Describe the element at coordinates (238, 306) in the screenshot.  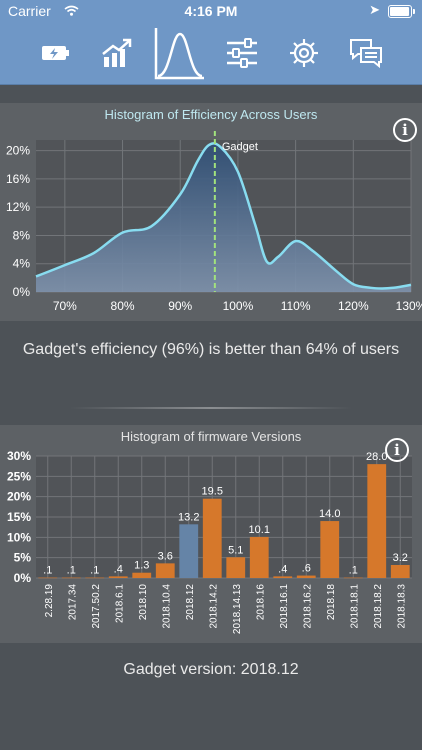
I see `efficiency-x-tick-label: 100%` at that location.